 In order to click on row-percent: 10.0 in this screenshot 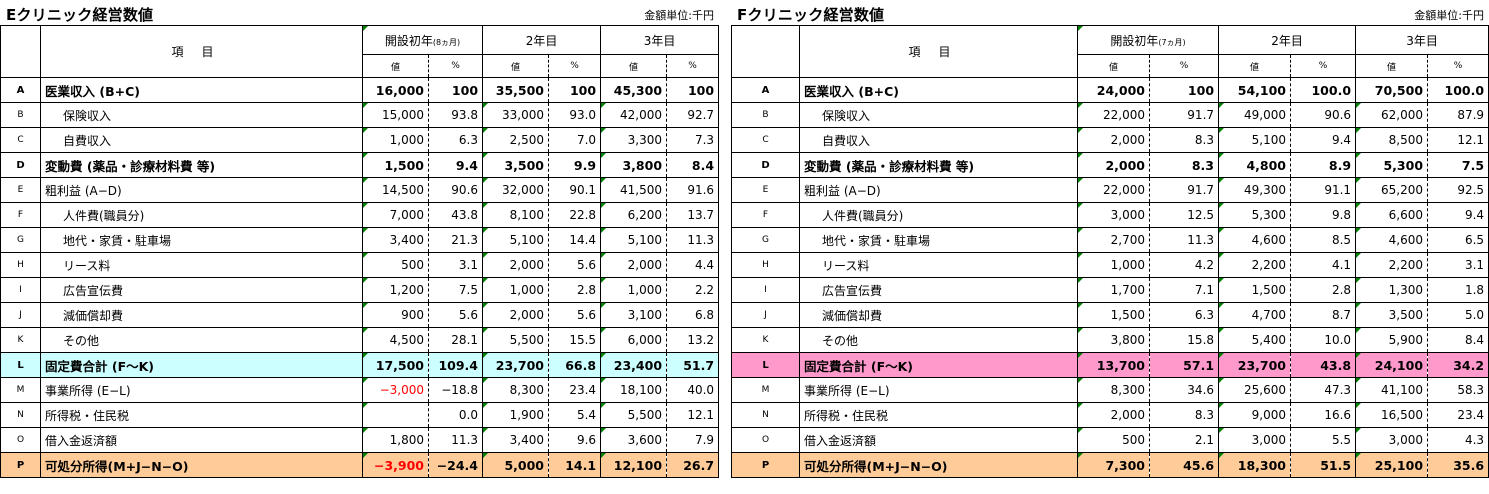, I will do `click(1323, 340)`.